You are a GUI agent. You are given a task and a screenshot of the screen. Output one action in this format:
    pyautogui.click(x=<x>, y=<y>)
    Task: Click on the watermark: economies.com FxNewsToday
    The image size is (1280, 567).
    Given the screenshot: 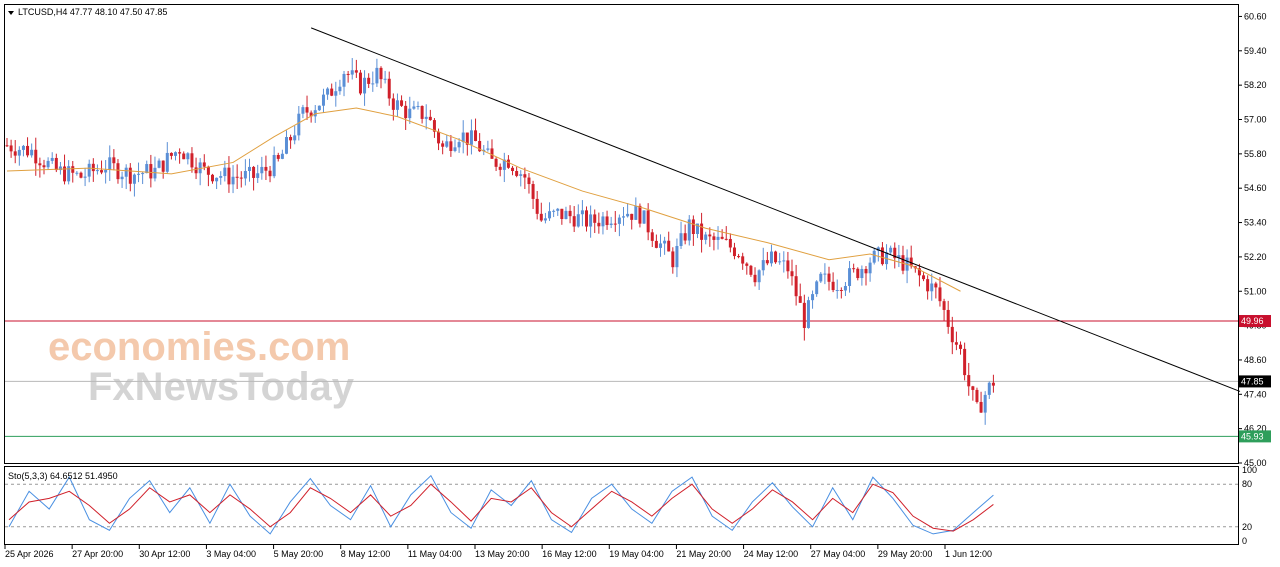 What is the action you would take?
    pyautogui.click(x=201, y=367)
    